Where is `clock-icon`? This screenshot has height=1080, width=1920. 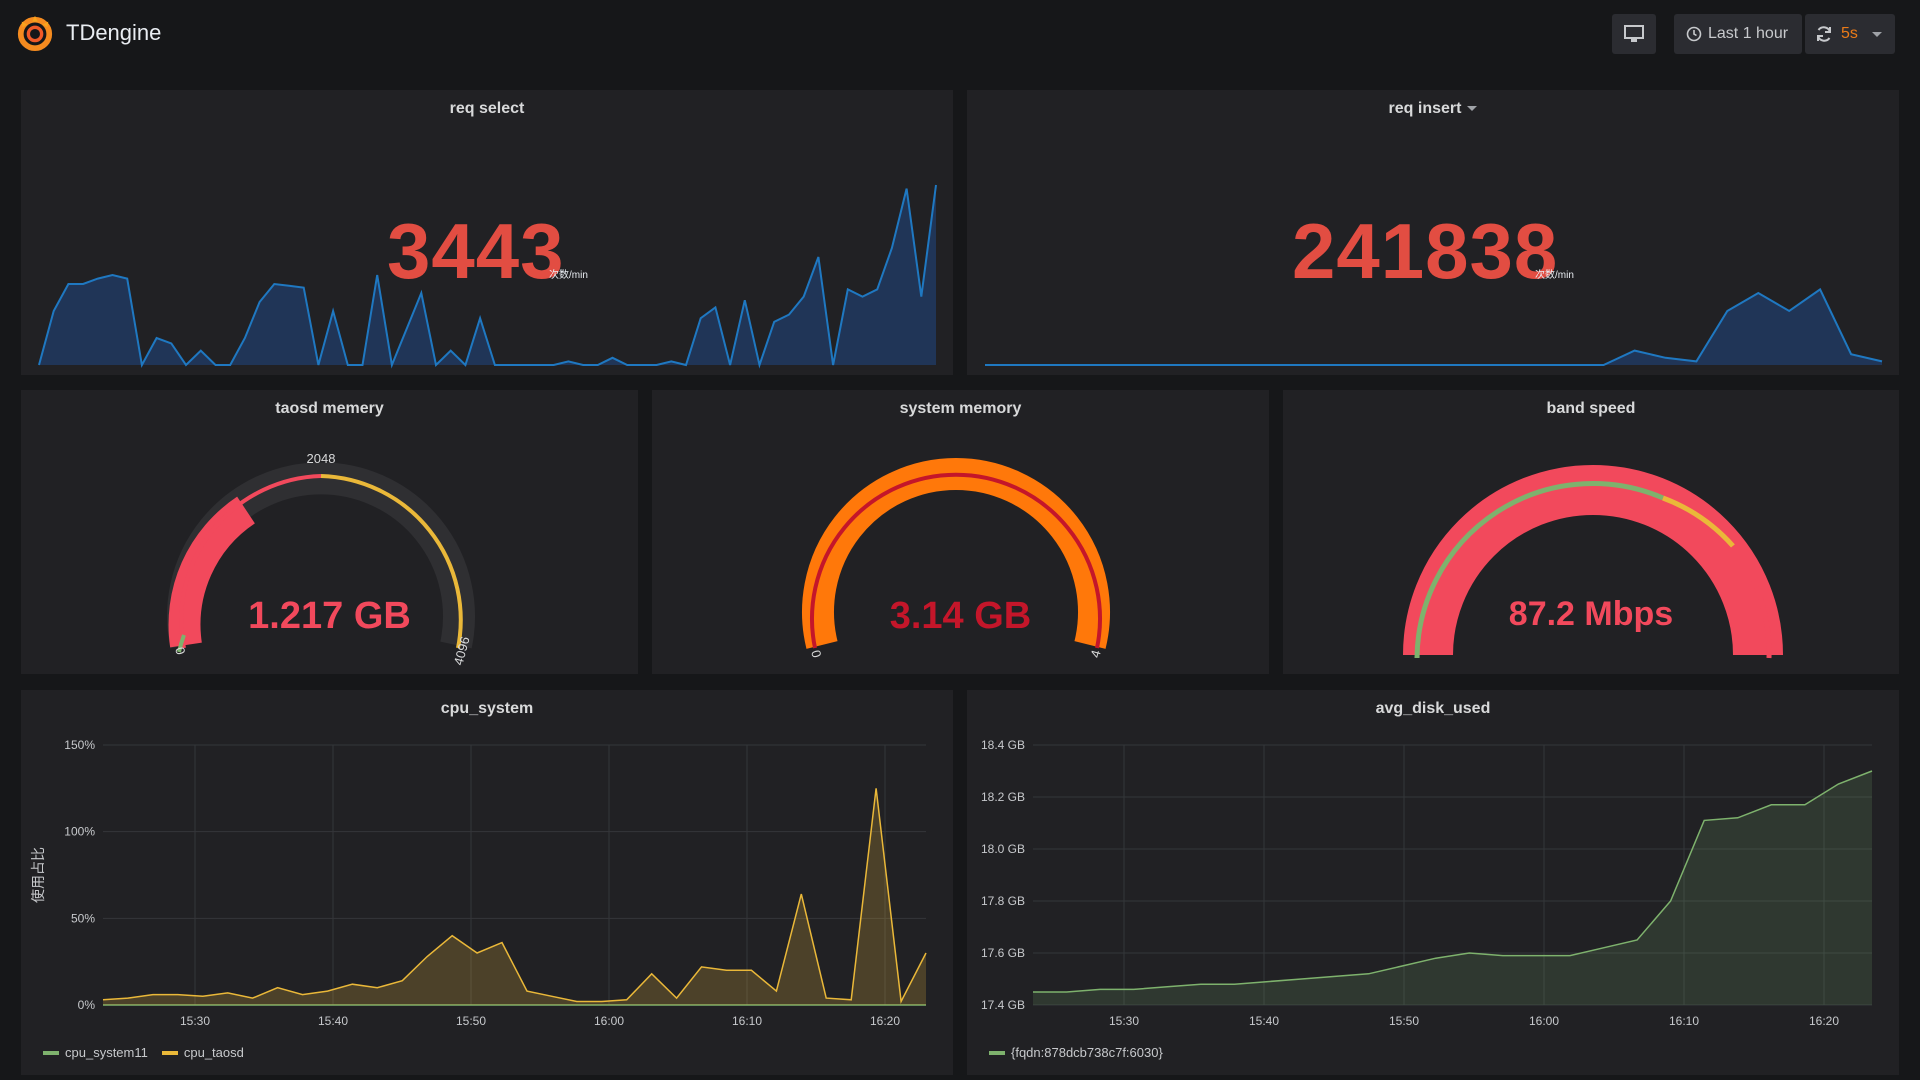 clock-icon is located at coordinates (1694, 34).